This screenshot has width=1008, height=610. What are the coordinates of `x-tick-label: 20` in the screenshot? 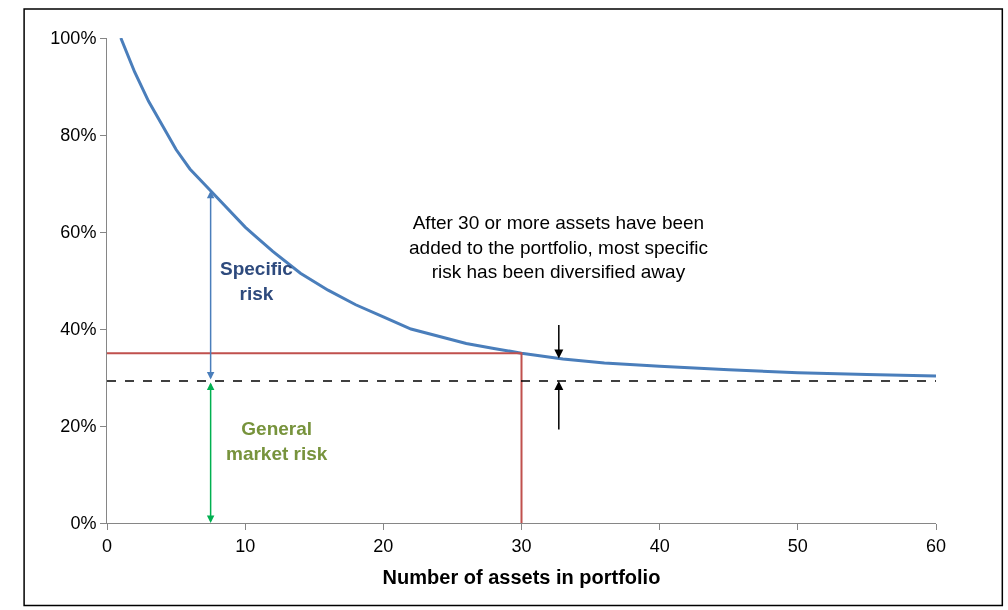 It's located at (383, 545).